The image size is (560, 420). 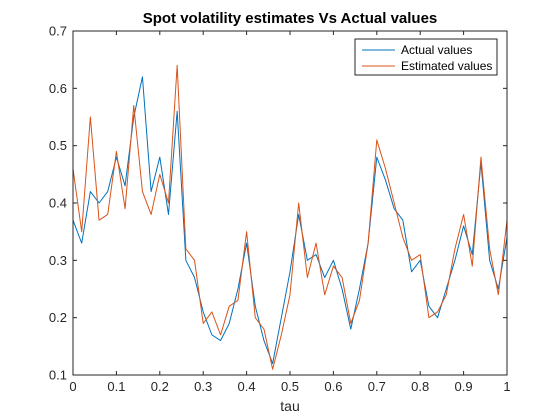 I want to click on legend: Actual values Estimated values, so click(x=426, y=57).